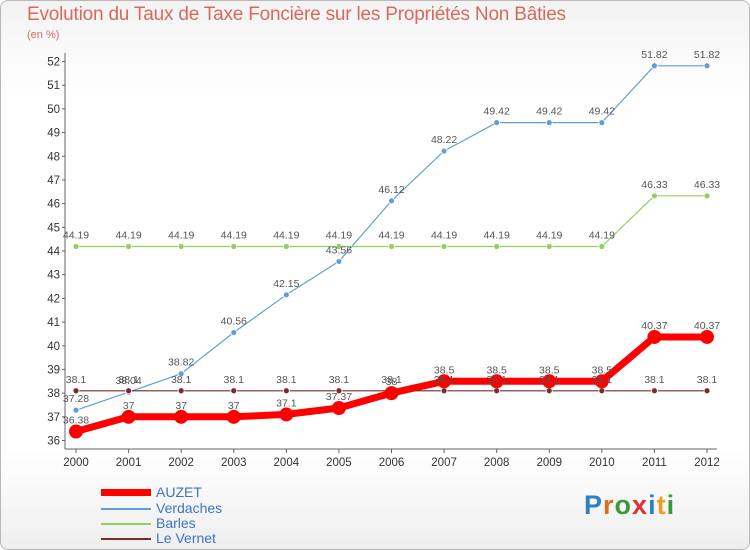 This screenshot has height=550, width=750. What do you see at coordinates (549, 463) in the screenshot?
I see `x-tick-label: 2009` at bounding box center [549, 463].